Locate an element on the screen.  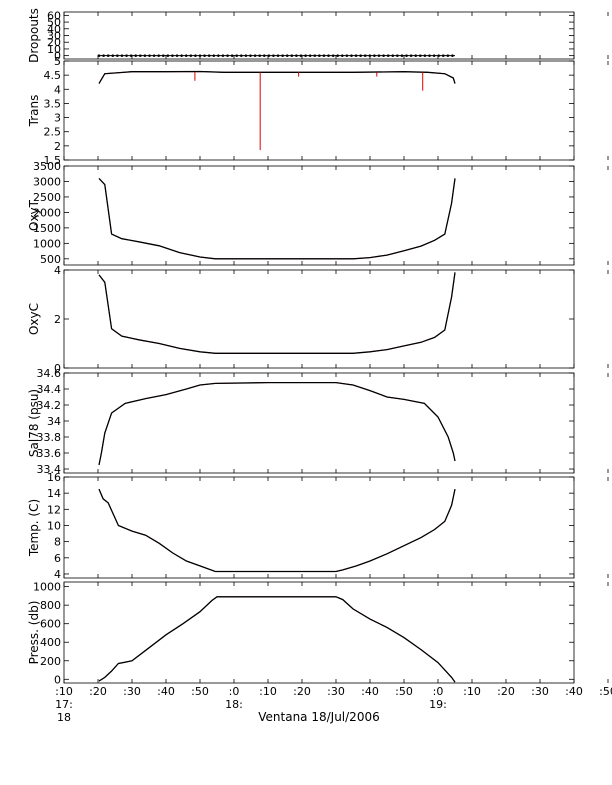
x-hour-label: 18: is located at coordinates (234, 704).